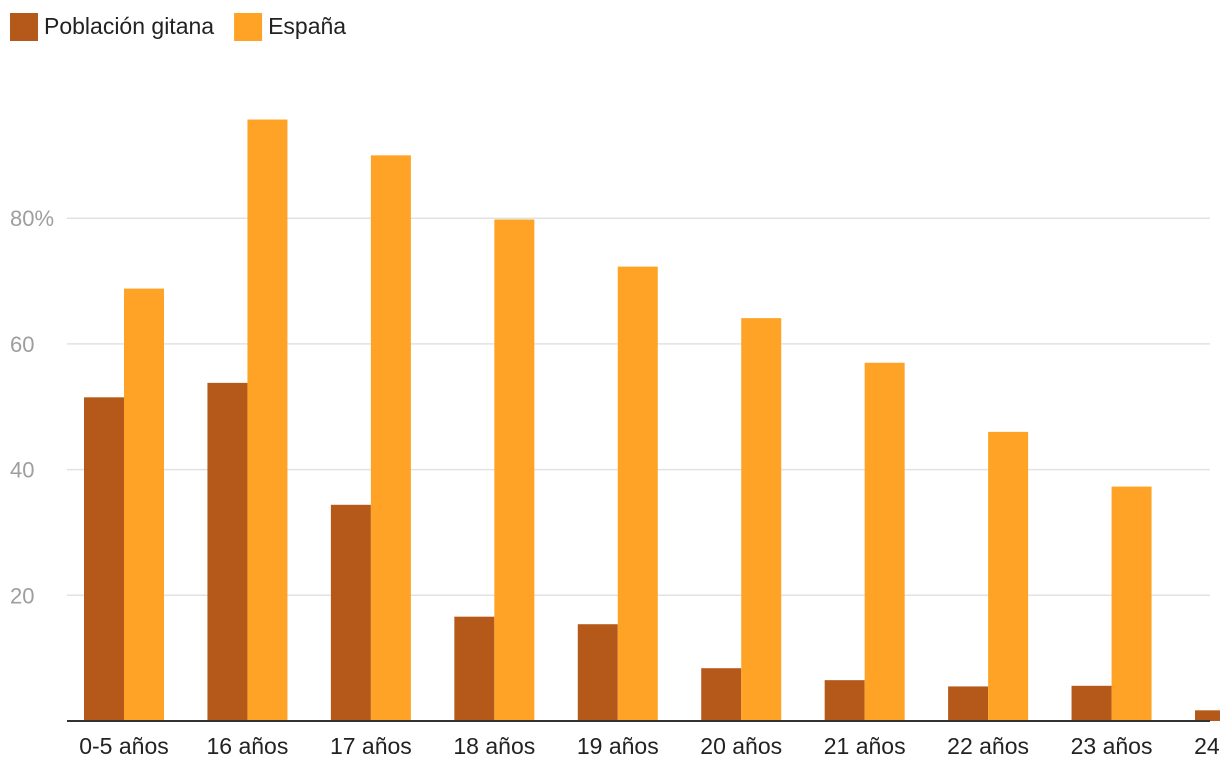 The image size is (1220, 778). What do you see at coordinates (22, 595) in the screenshot?
I see `y-tick-label-20: 20` at bounding box center [22, 595].